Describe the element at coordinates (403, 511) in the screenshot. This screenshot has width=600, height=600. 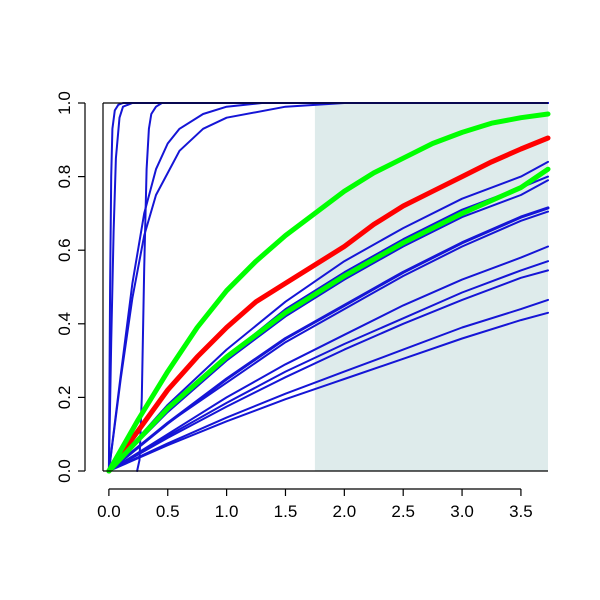
I see `x-tick-label-5: 2.5` at that location.